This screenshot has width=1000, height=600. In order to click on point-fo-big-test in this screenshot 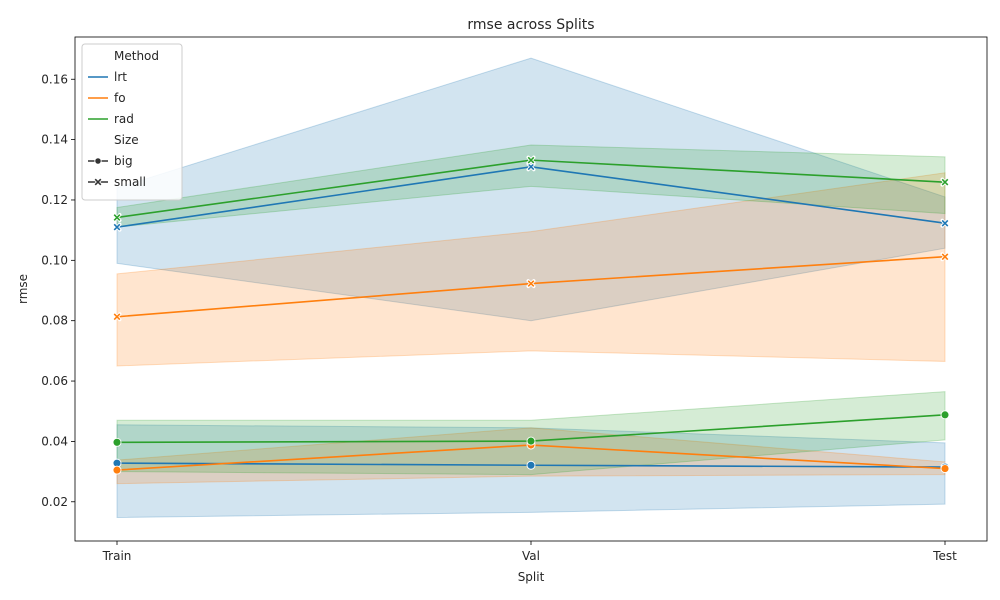, I will do `click(945, 469)`.